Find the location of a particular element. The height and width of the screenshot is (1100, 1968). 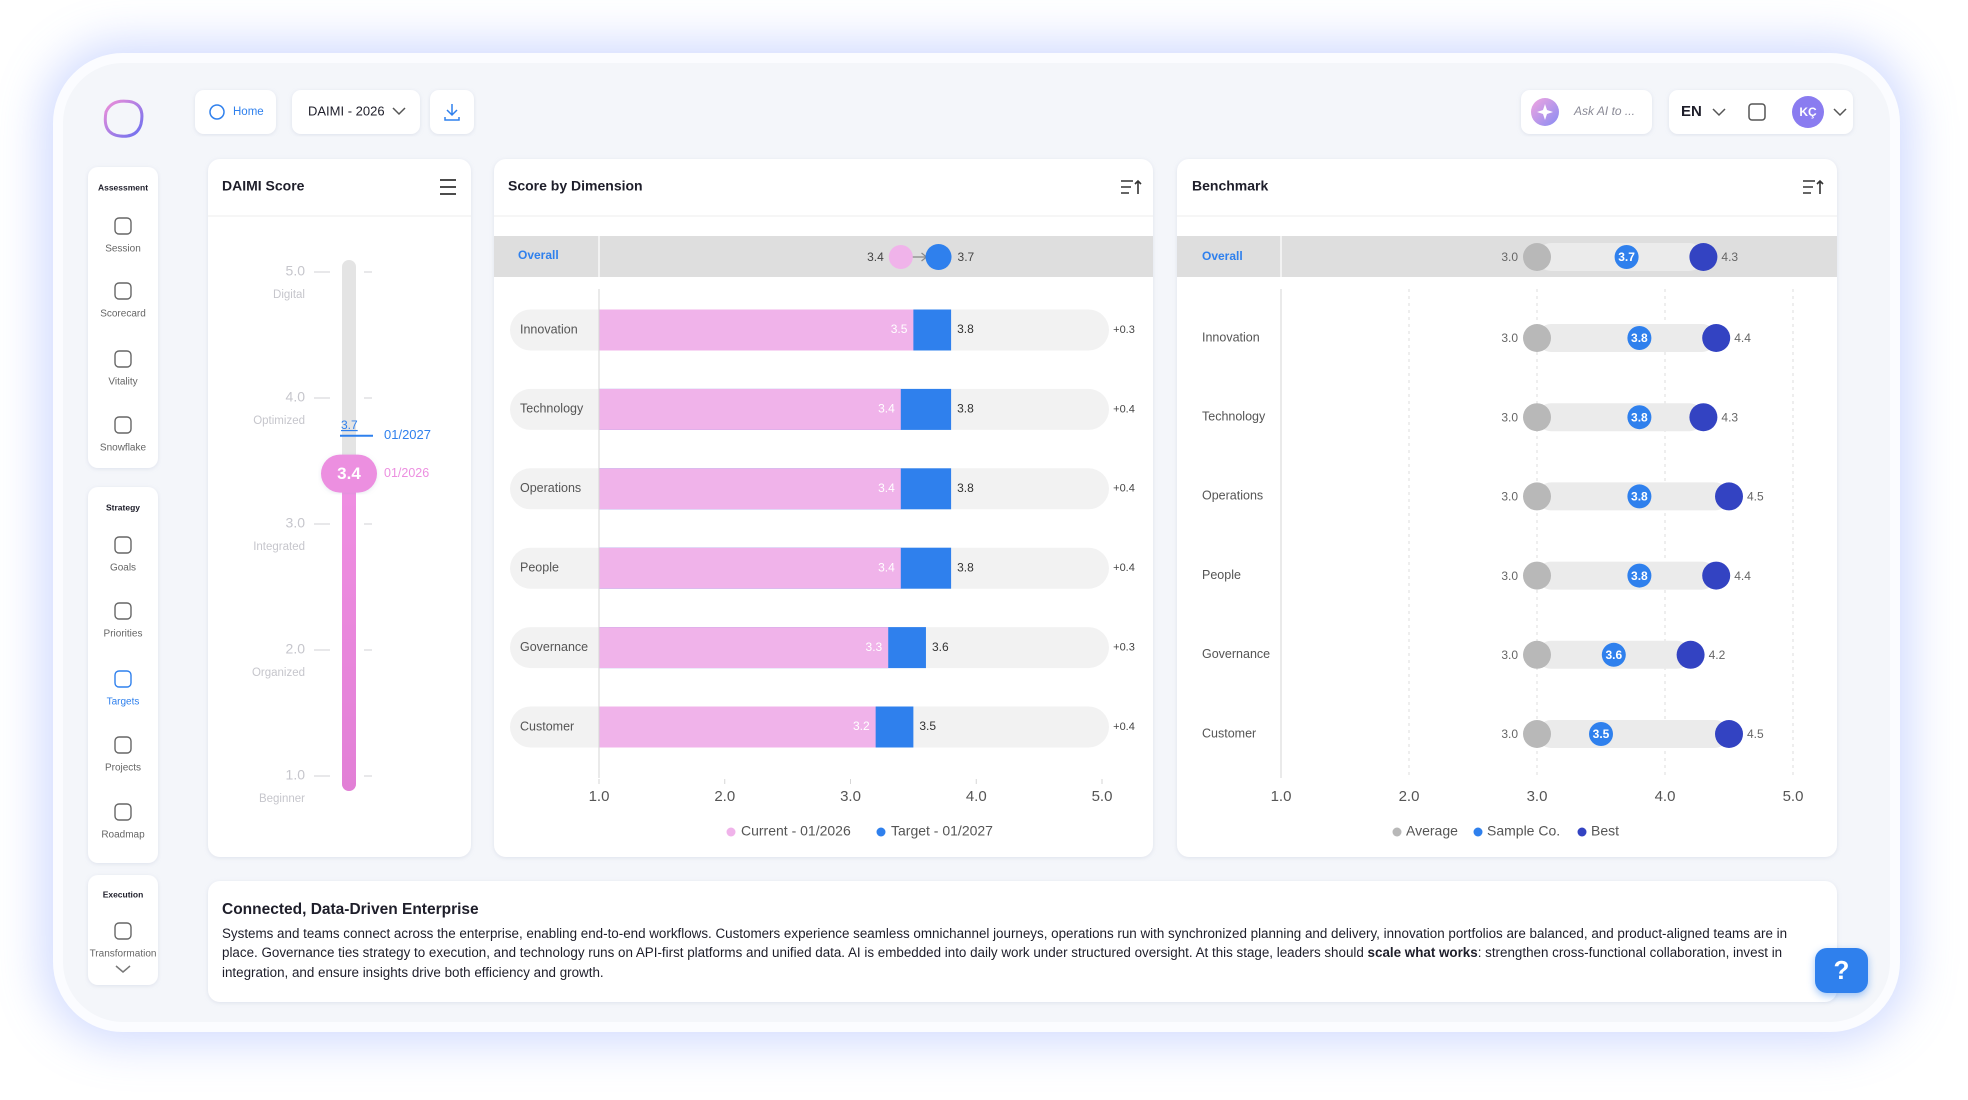

home-label: Home is located at coordinates (248, 112).